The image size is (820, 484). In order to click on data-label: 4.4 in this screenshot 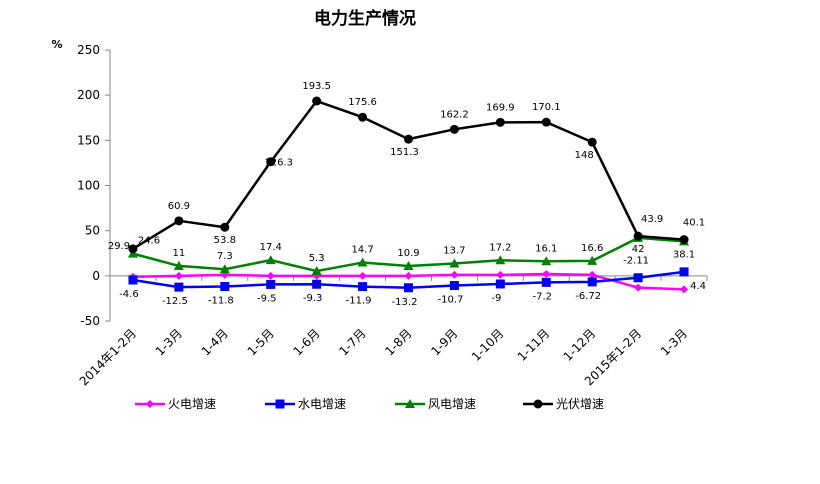, I will do `click(698, 286)`.